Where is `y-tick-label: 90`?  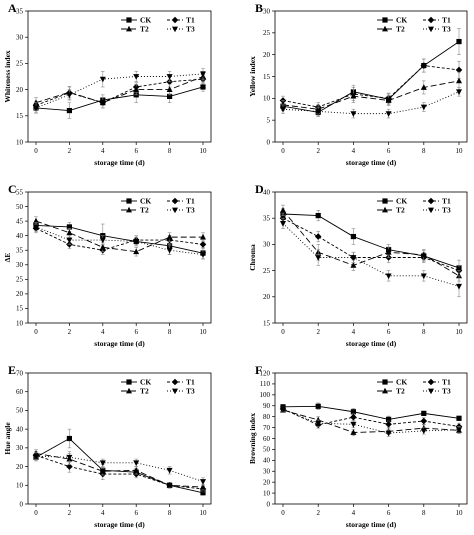 y-tick-label: 90 is located at coordinates (267, 406).